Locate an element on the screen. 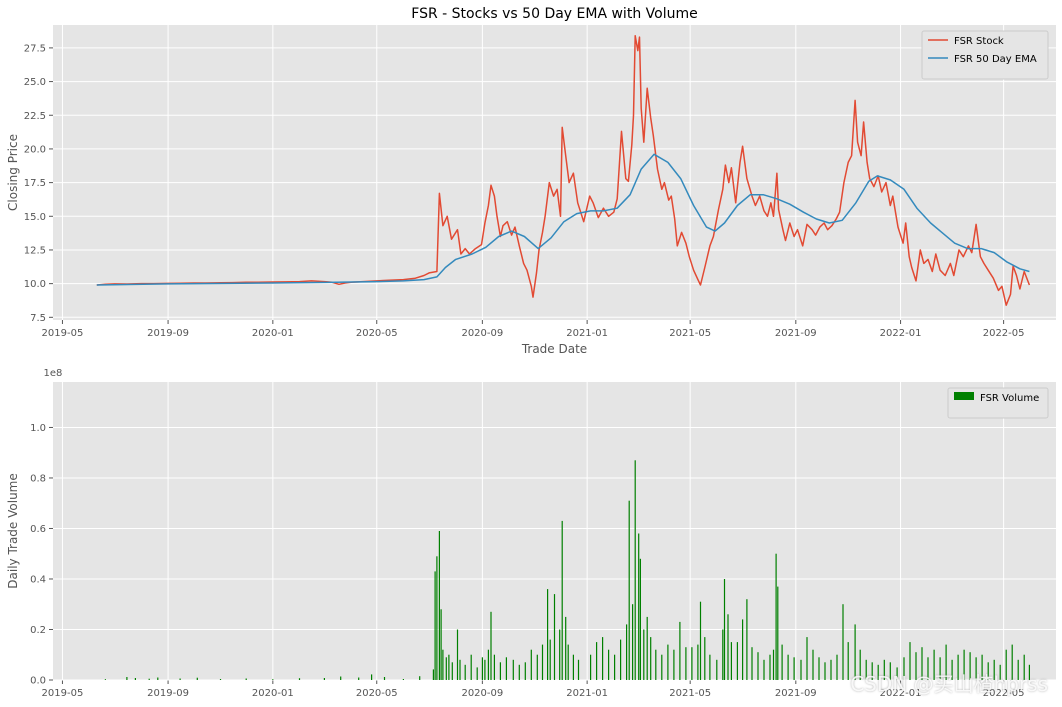 The height and width of the screenshot is (707, 1062). legend-label: FSR 50 Day EMA is located at coordinates (995, 59).